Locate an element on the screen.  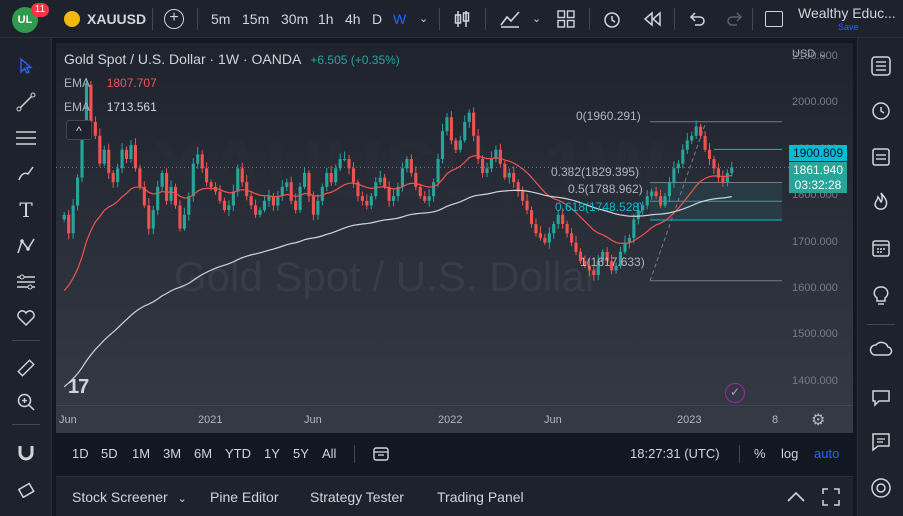
candles-chart-type-icon is located at coordinates (462, 19).